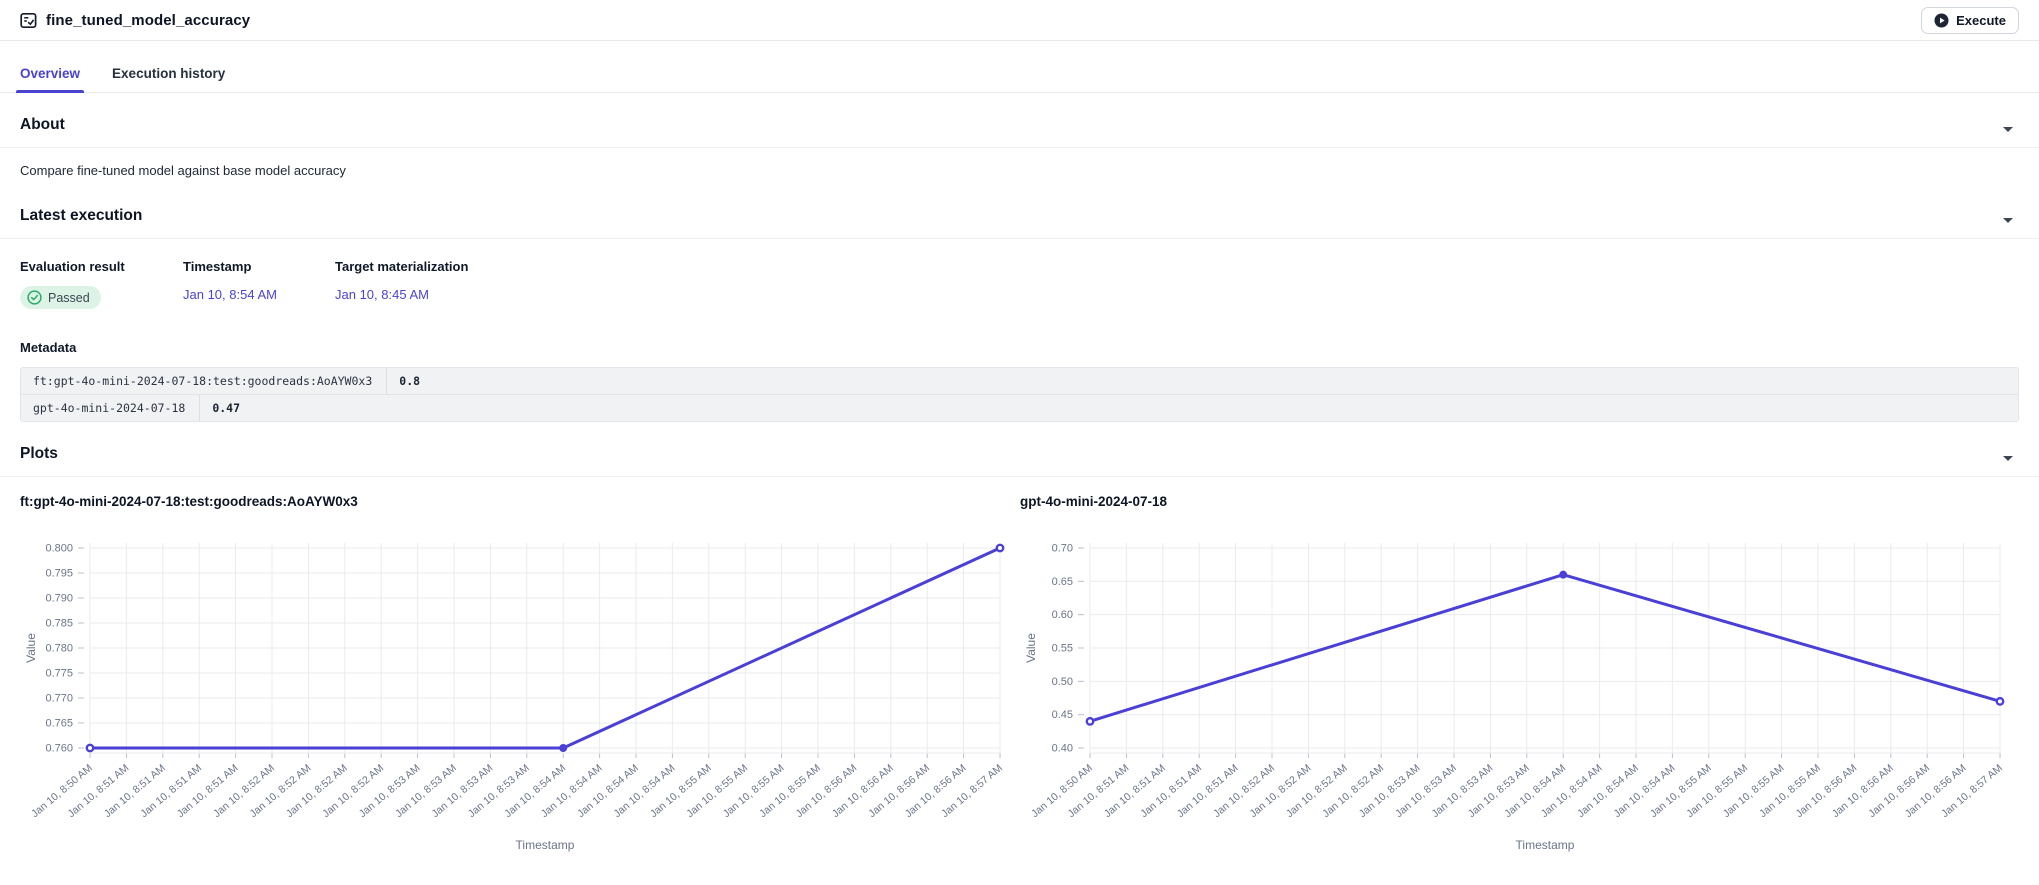 This screenshot has height=885, width=2039. Describe the element at coordinates (59, 624) in the screenshot. I see `y-tick-label: 0.785` at that location.